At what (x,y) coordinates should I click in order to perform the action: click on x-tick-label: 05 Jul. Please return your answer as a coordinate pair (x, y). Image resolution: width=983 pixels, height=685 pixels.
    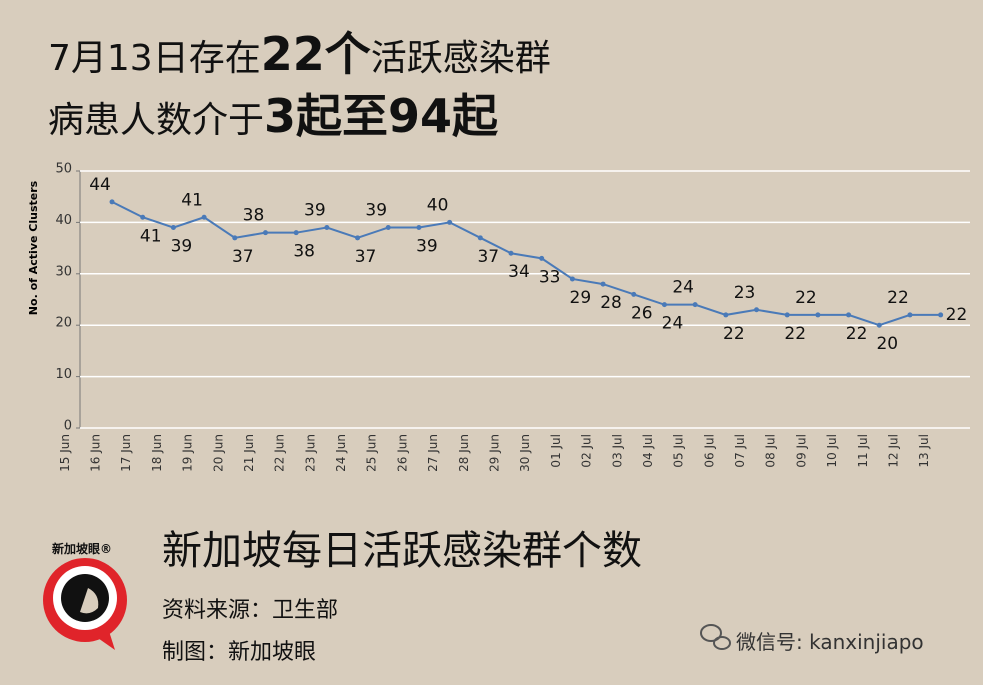
    Looking at the image, I should click on (679, 451).